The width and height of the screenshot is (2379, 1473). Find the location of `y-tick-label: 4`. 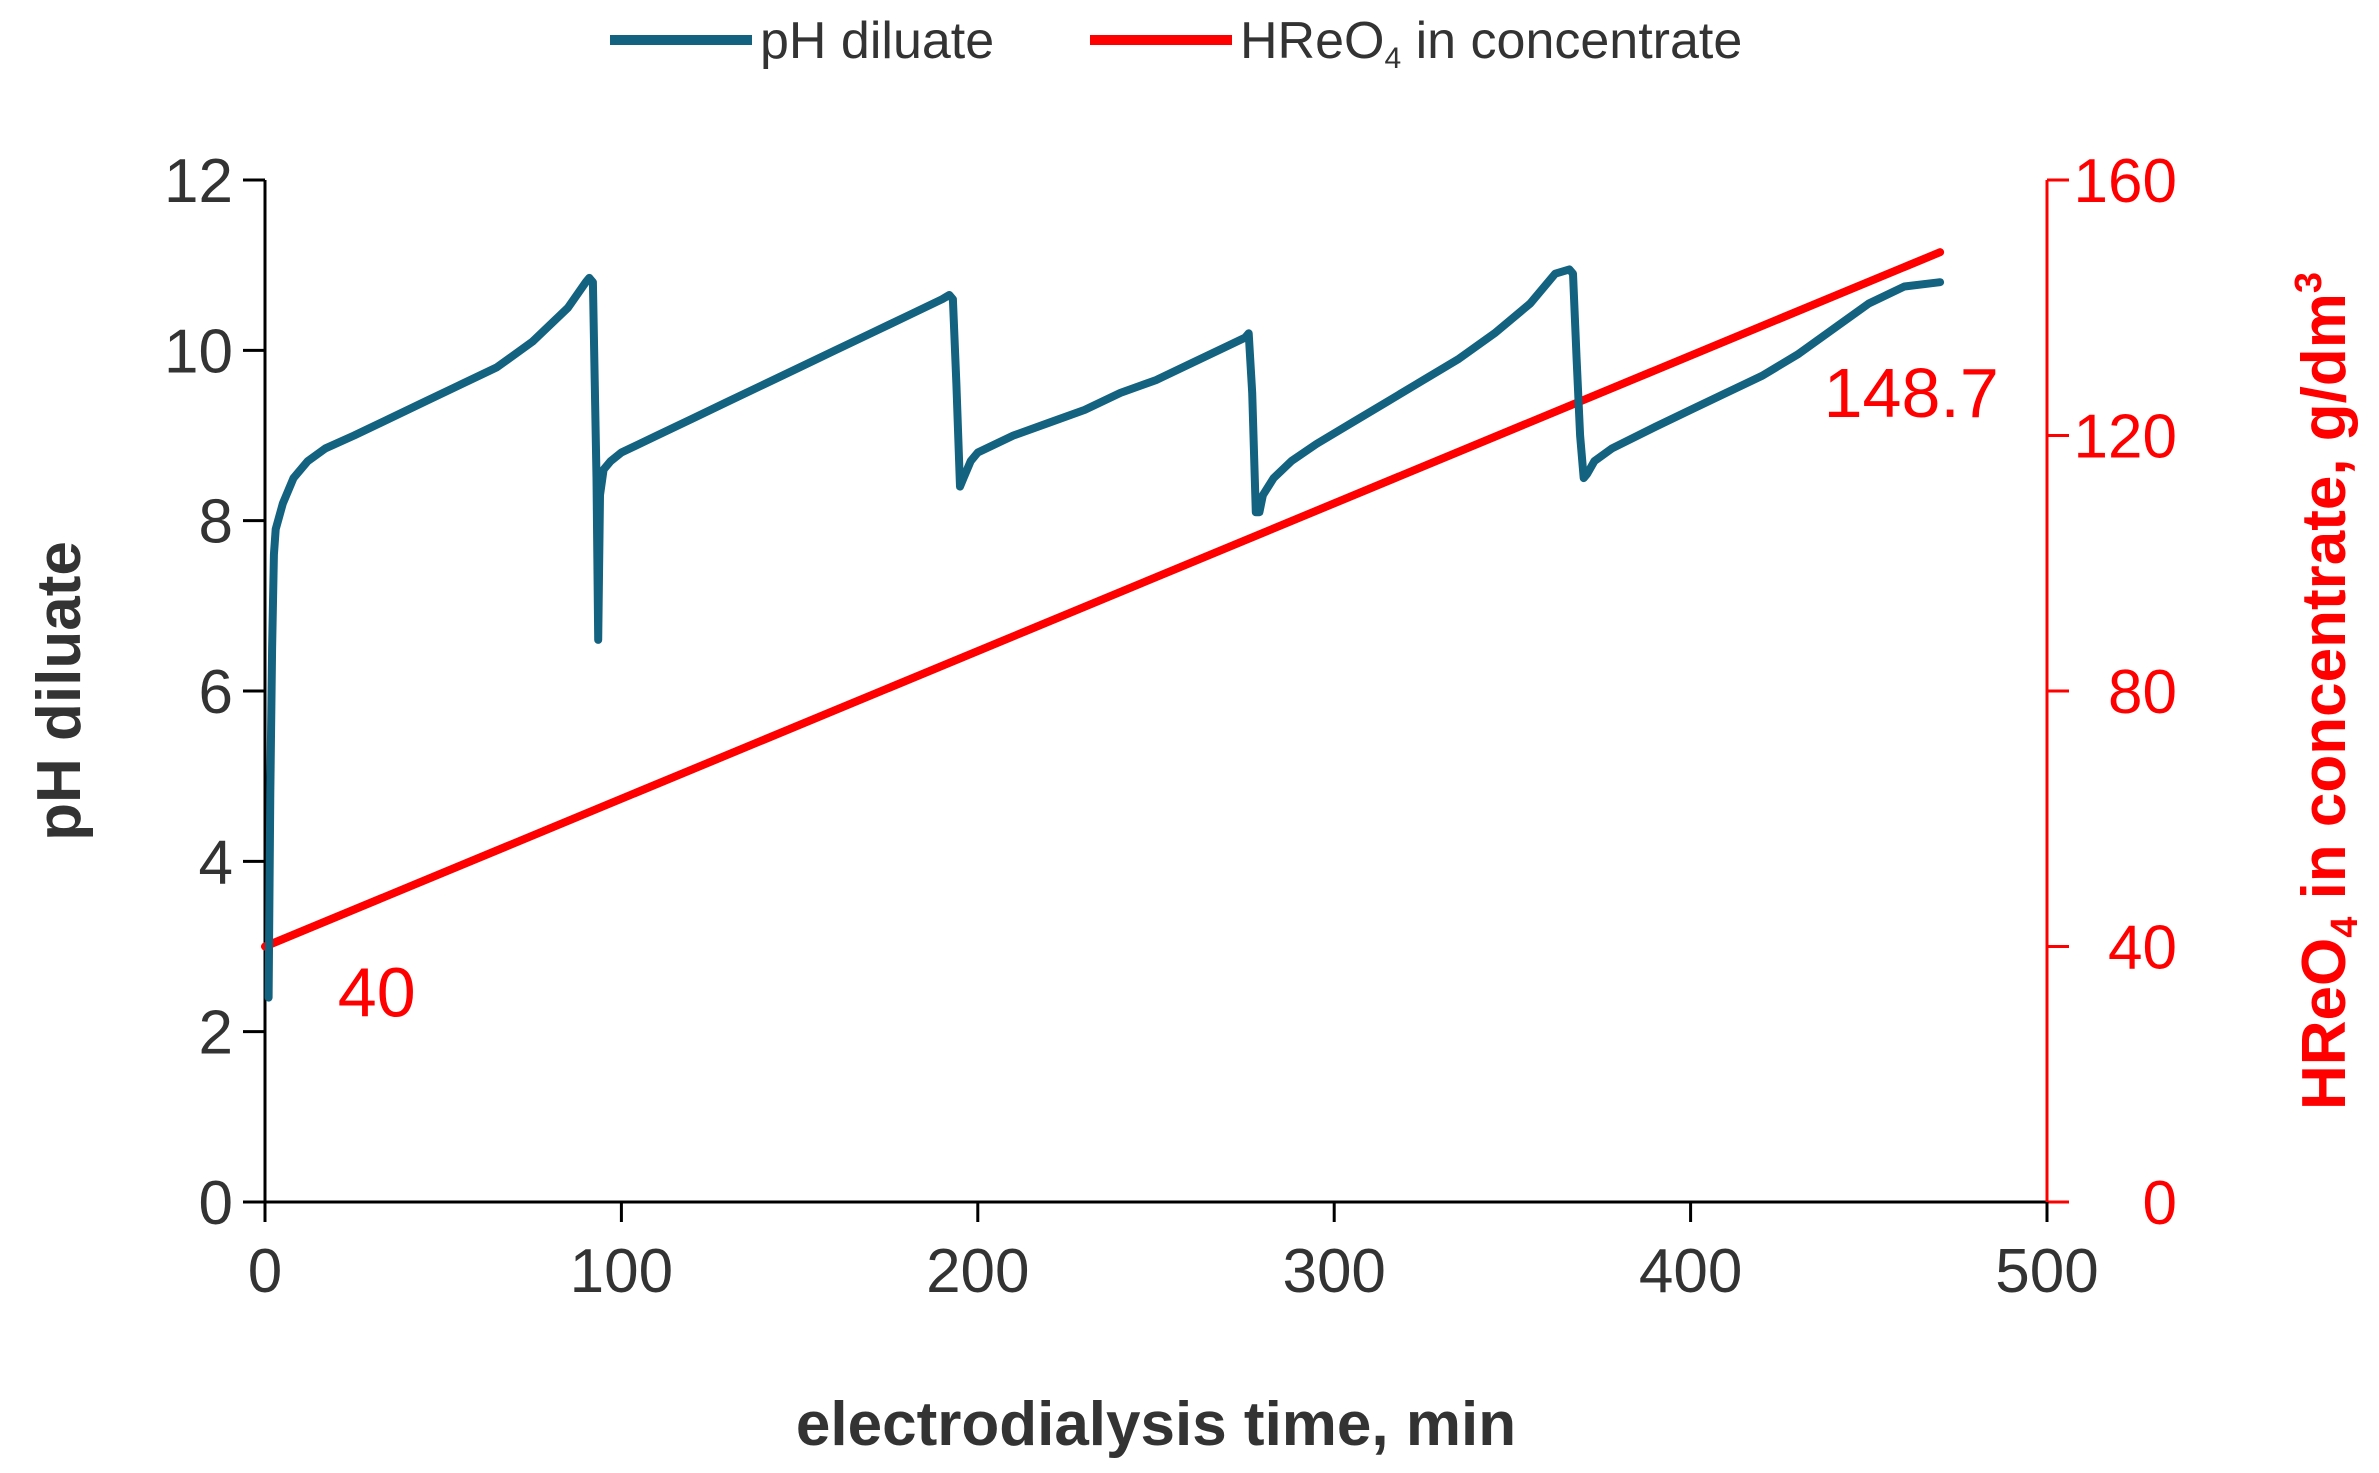

y-tick-label: 4 is located at coordinates (216, 862).